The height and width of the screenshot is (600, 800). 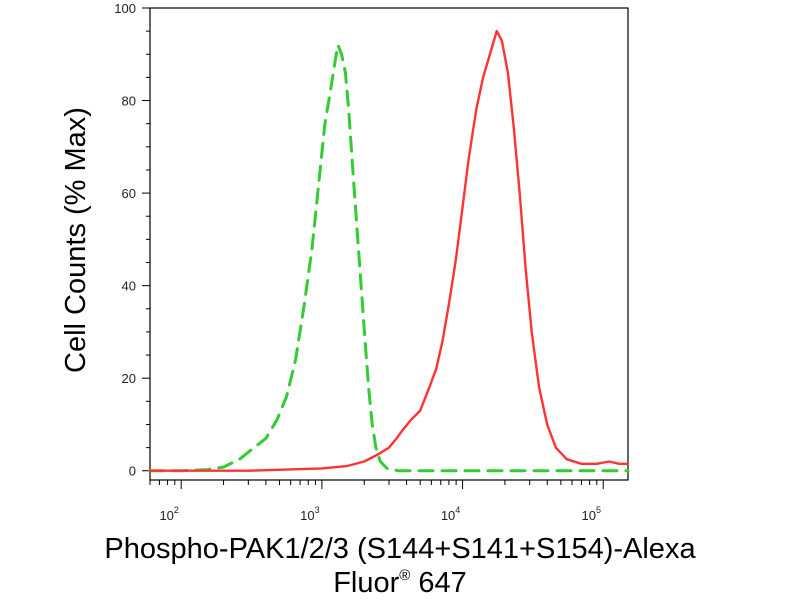 I want to click on x-tick-label: 10³, so click(x=309, y=514).